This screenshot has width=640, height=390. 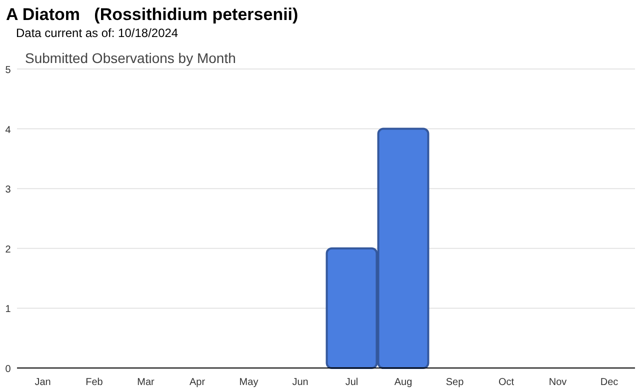 What do you see at coordinates (248, 382) in the screenshot?
I see `x-tick-label: May` at bounding box center [248, 382].